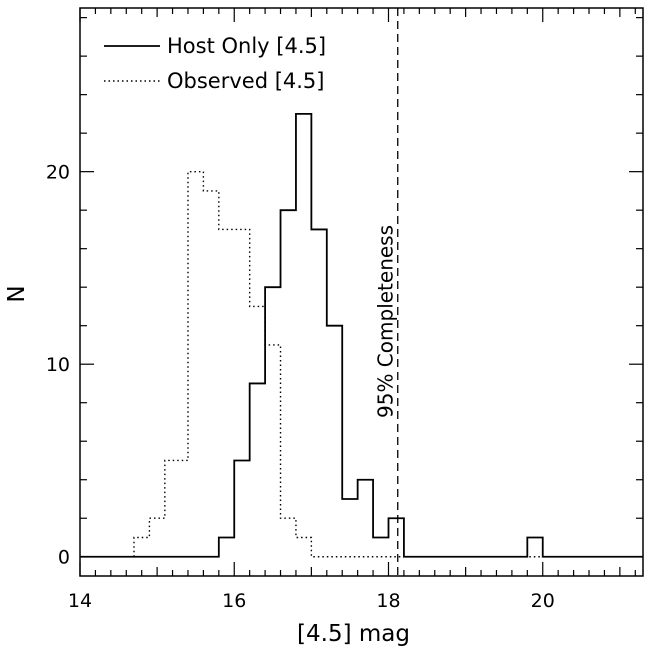  I want to click on y-tick-label: 20, so click(58, 173).